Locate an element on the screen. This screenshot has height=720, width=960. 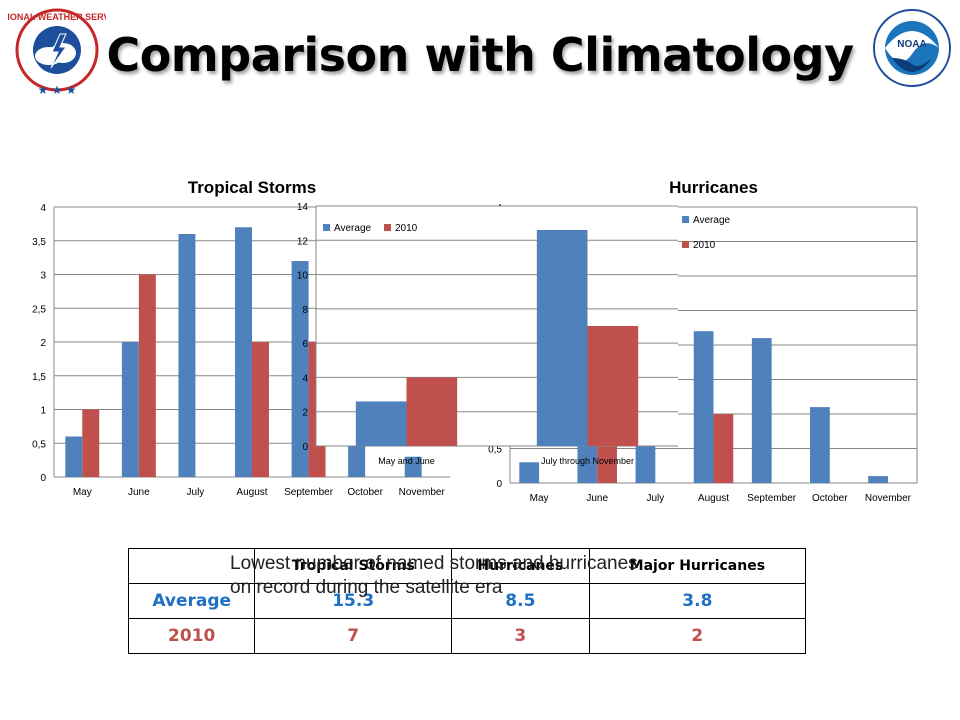
noaa-logo-icon: NOAA is located at coordinates (912, 48).